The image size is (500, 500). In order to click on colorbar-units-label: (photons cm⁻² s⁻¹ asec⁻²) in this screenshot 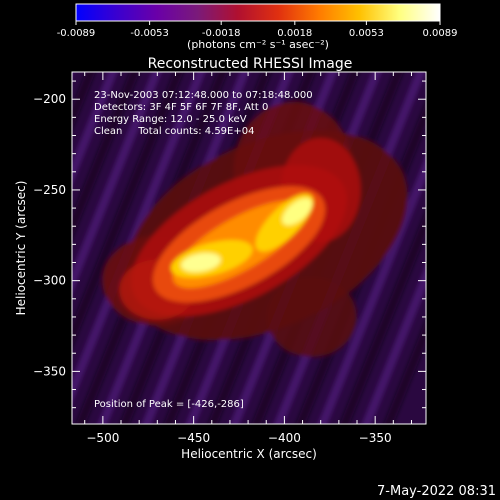, I will do `click(258, 44)`.